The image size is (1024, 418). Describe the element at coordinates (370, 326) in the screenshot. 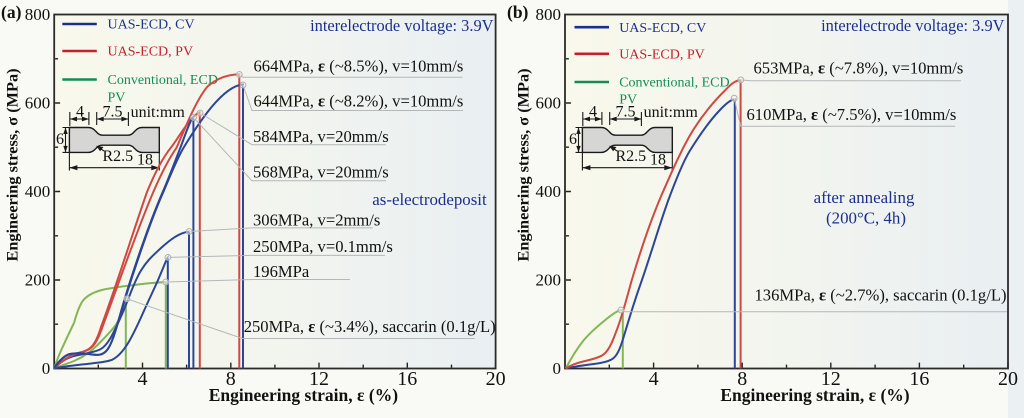

I see `svg-text:250MPa, ε (~3.4%), saccarin (0: 250MPa, ε (~3.4%), saccarin (0.1g/L)` at that location.